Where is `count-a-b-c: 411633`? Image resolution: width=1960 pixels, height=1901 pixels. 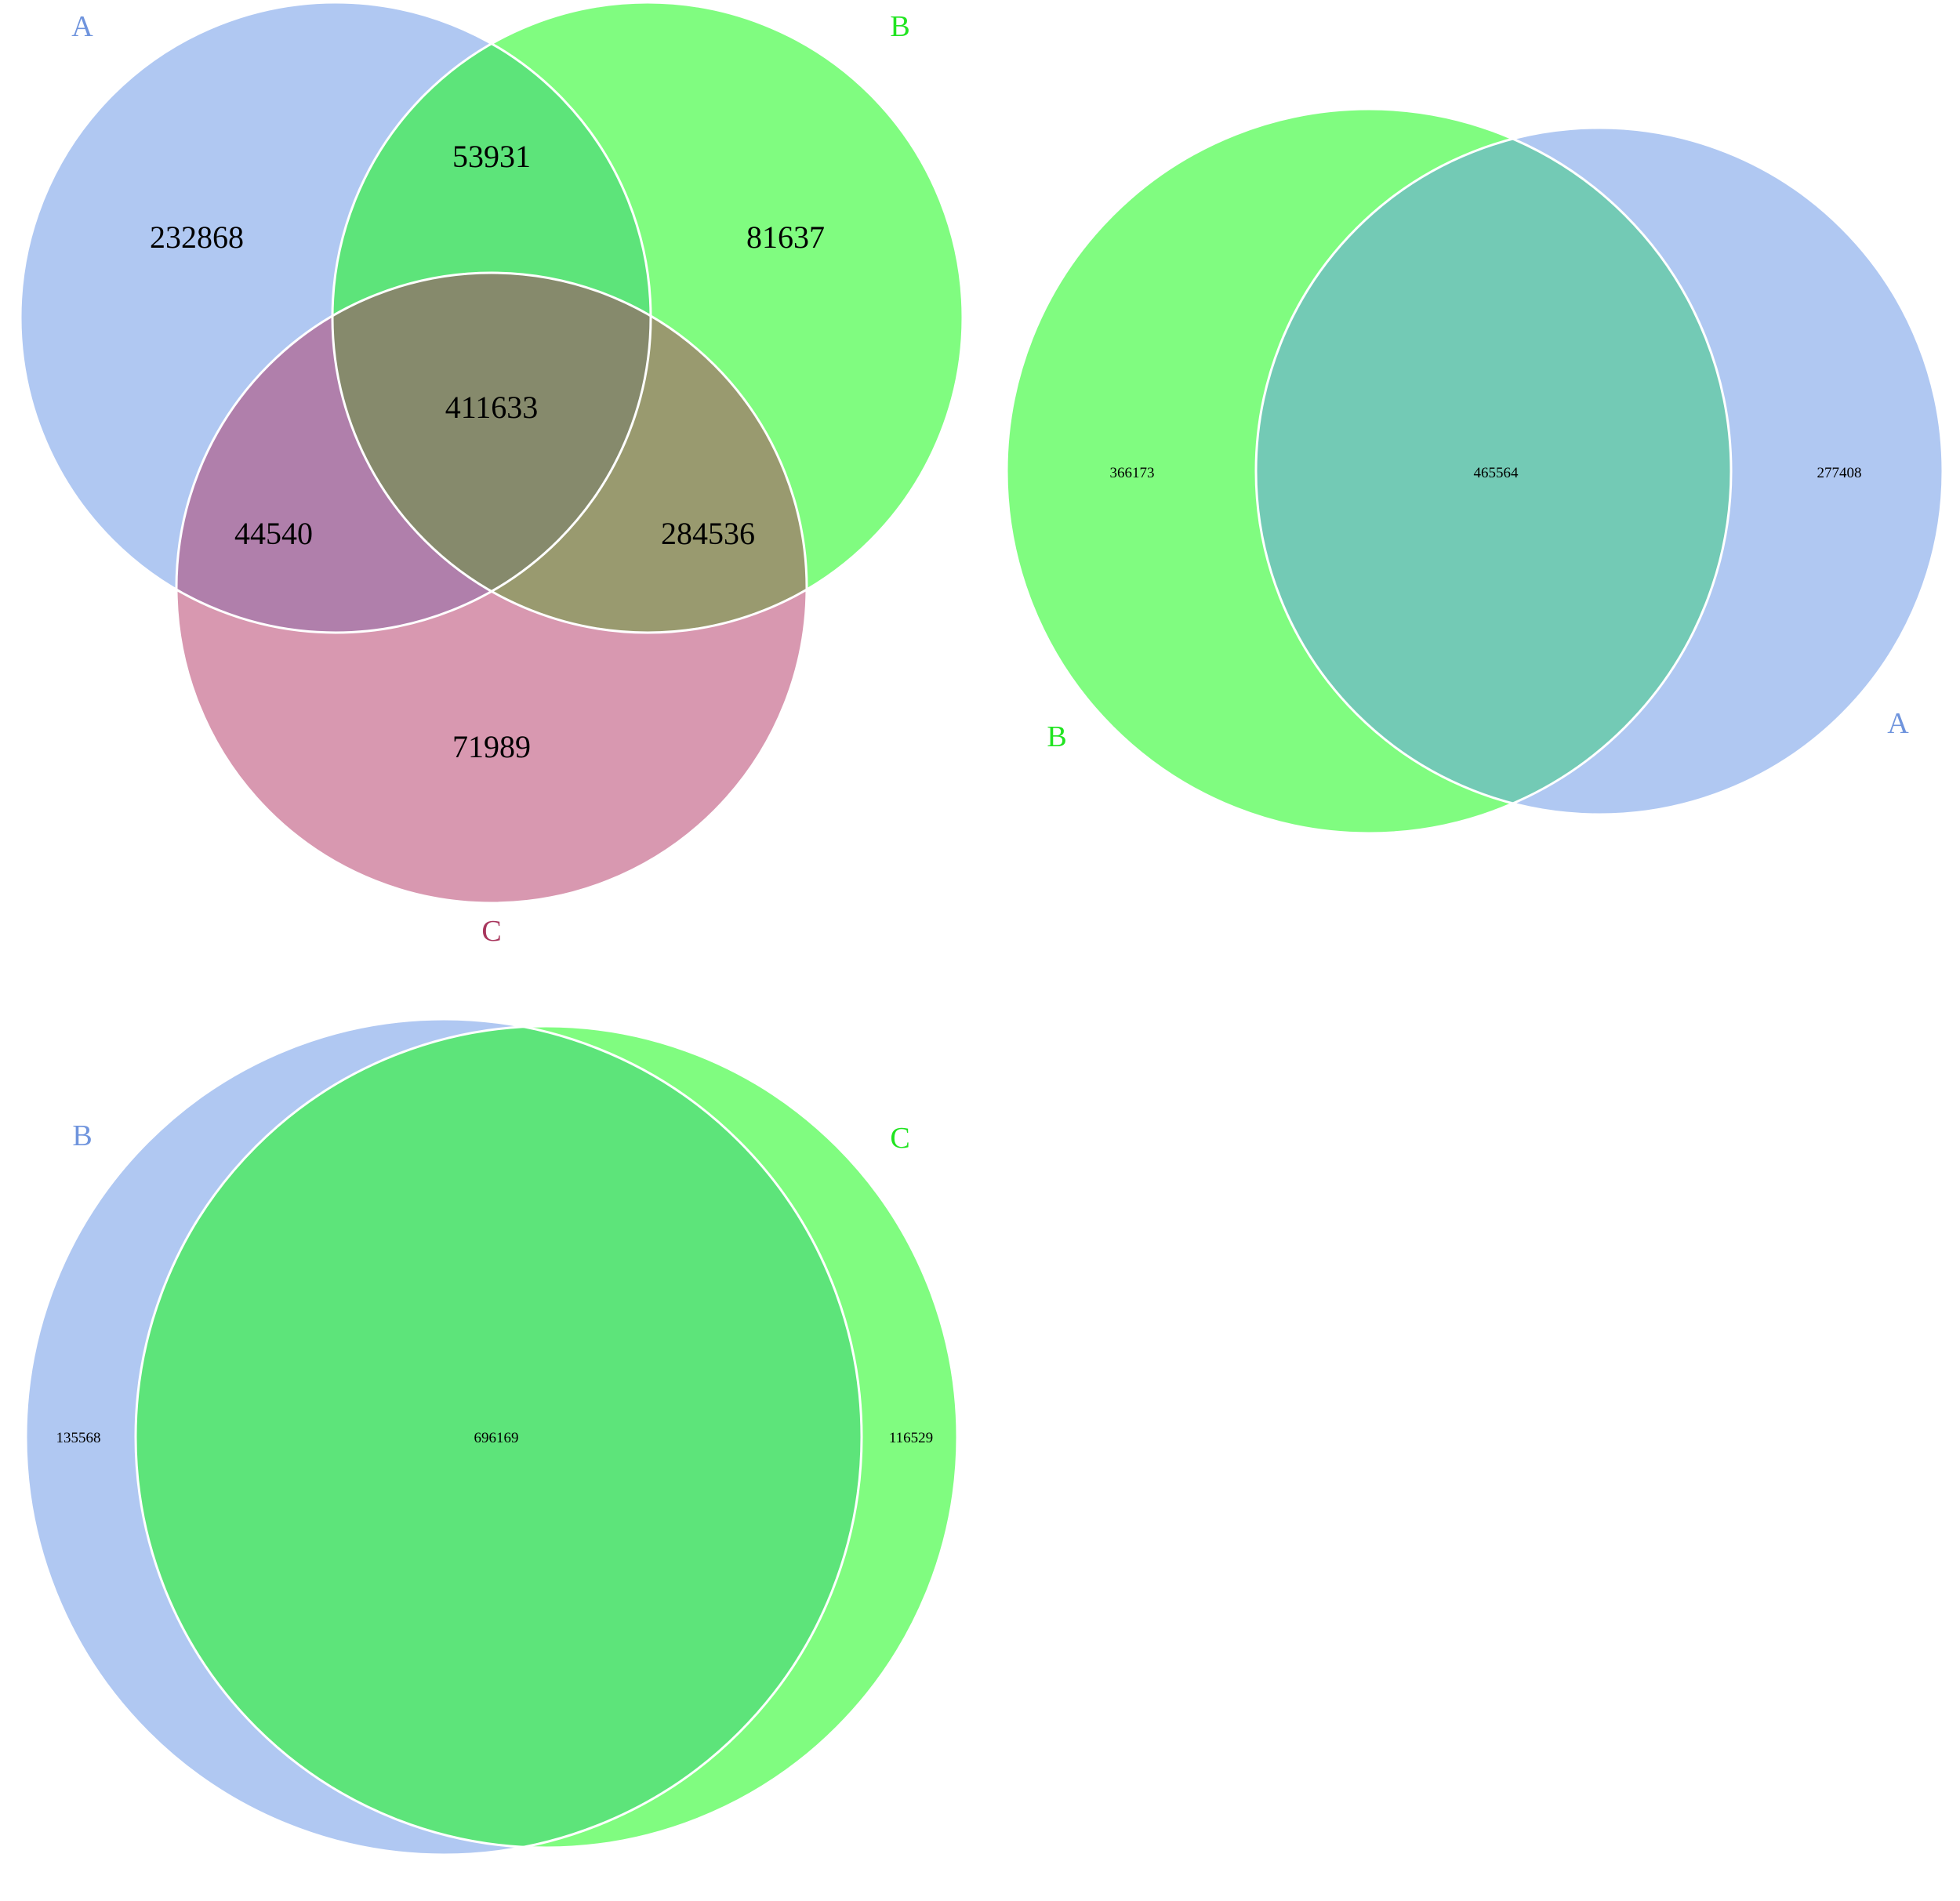
count-a-b-c: 411633 is located at coordinates (492, 407).